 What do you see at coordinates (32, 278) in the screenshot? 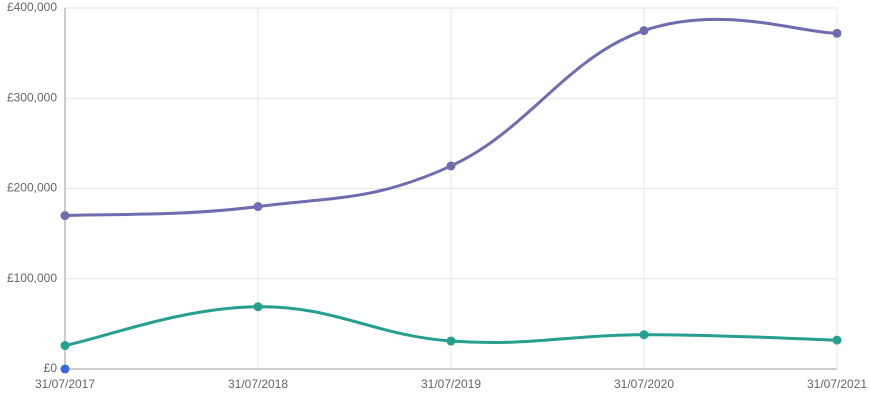
I see `y-tick-label: £100,000` at bounding box center [32, 278].